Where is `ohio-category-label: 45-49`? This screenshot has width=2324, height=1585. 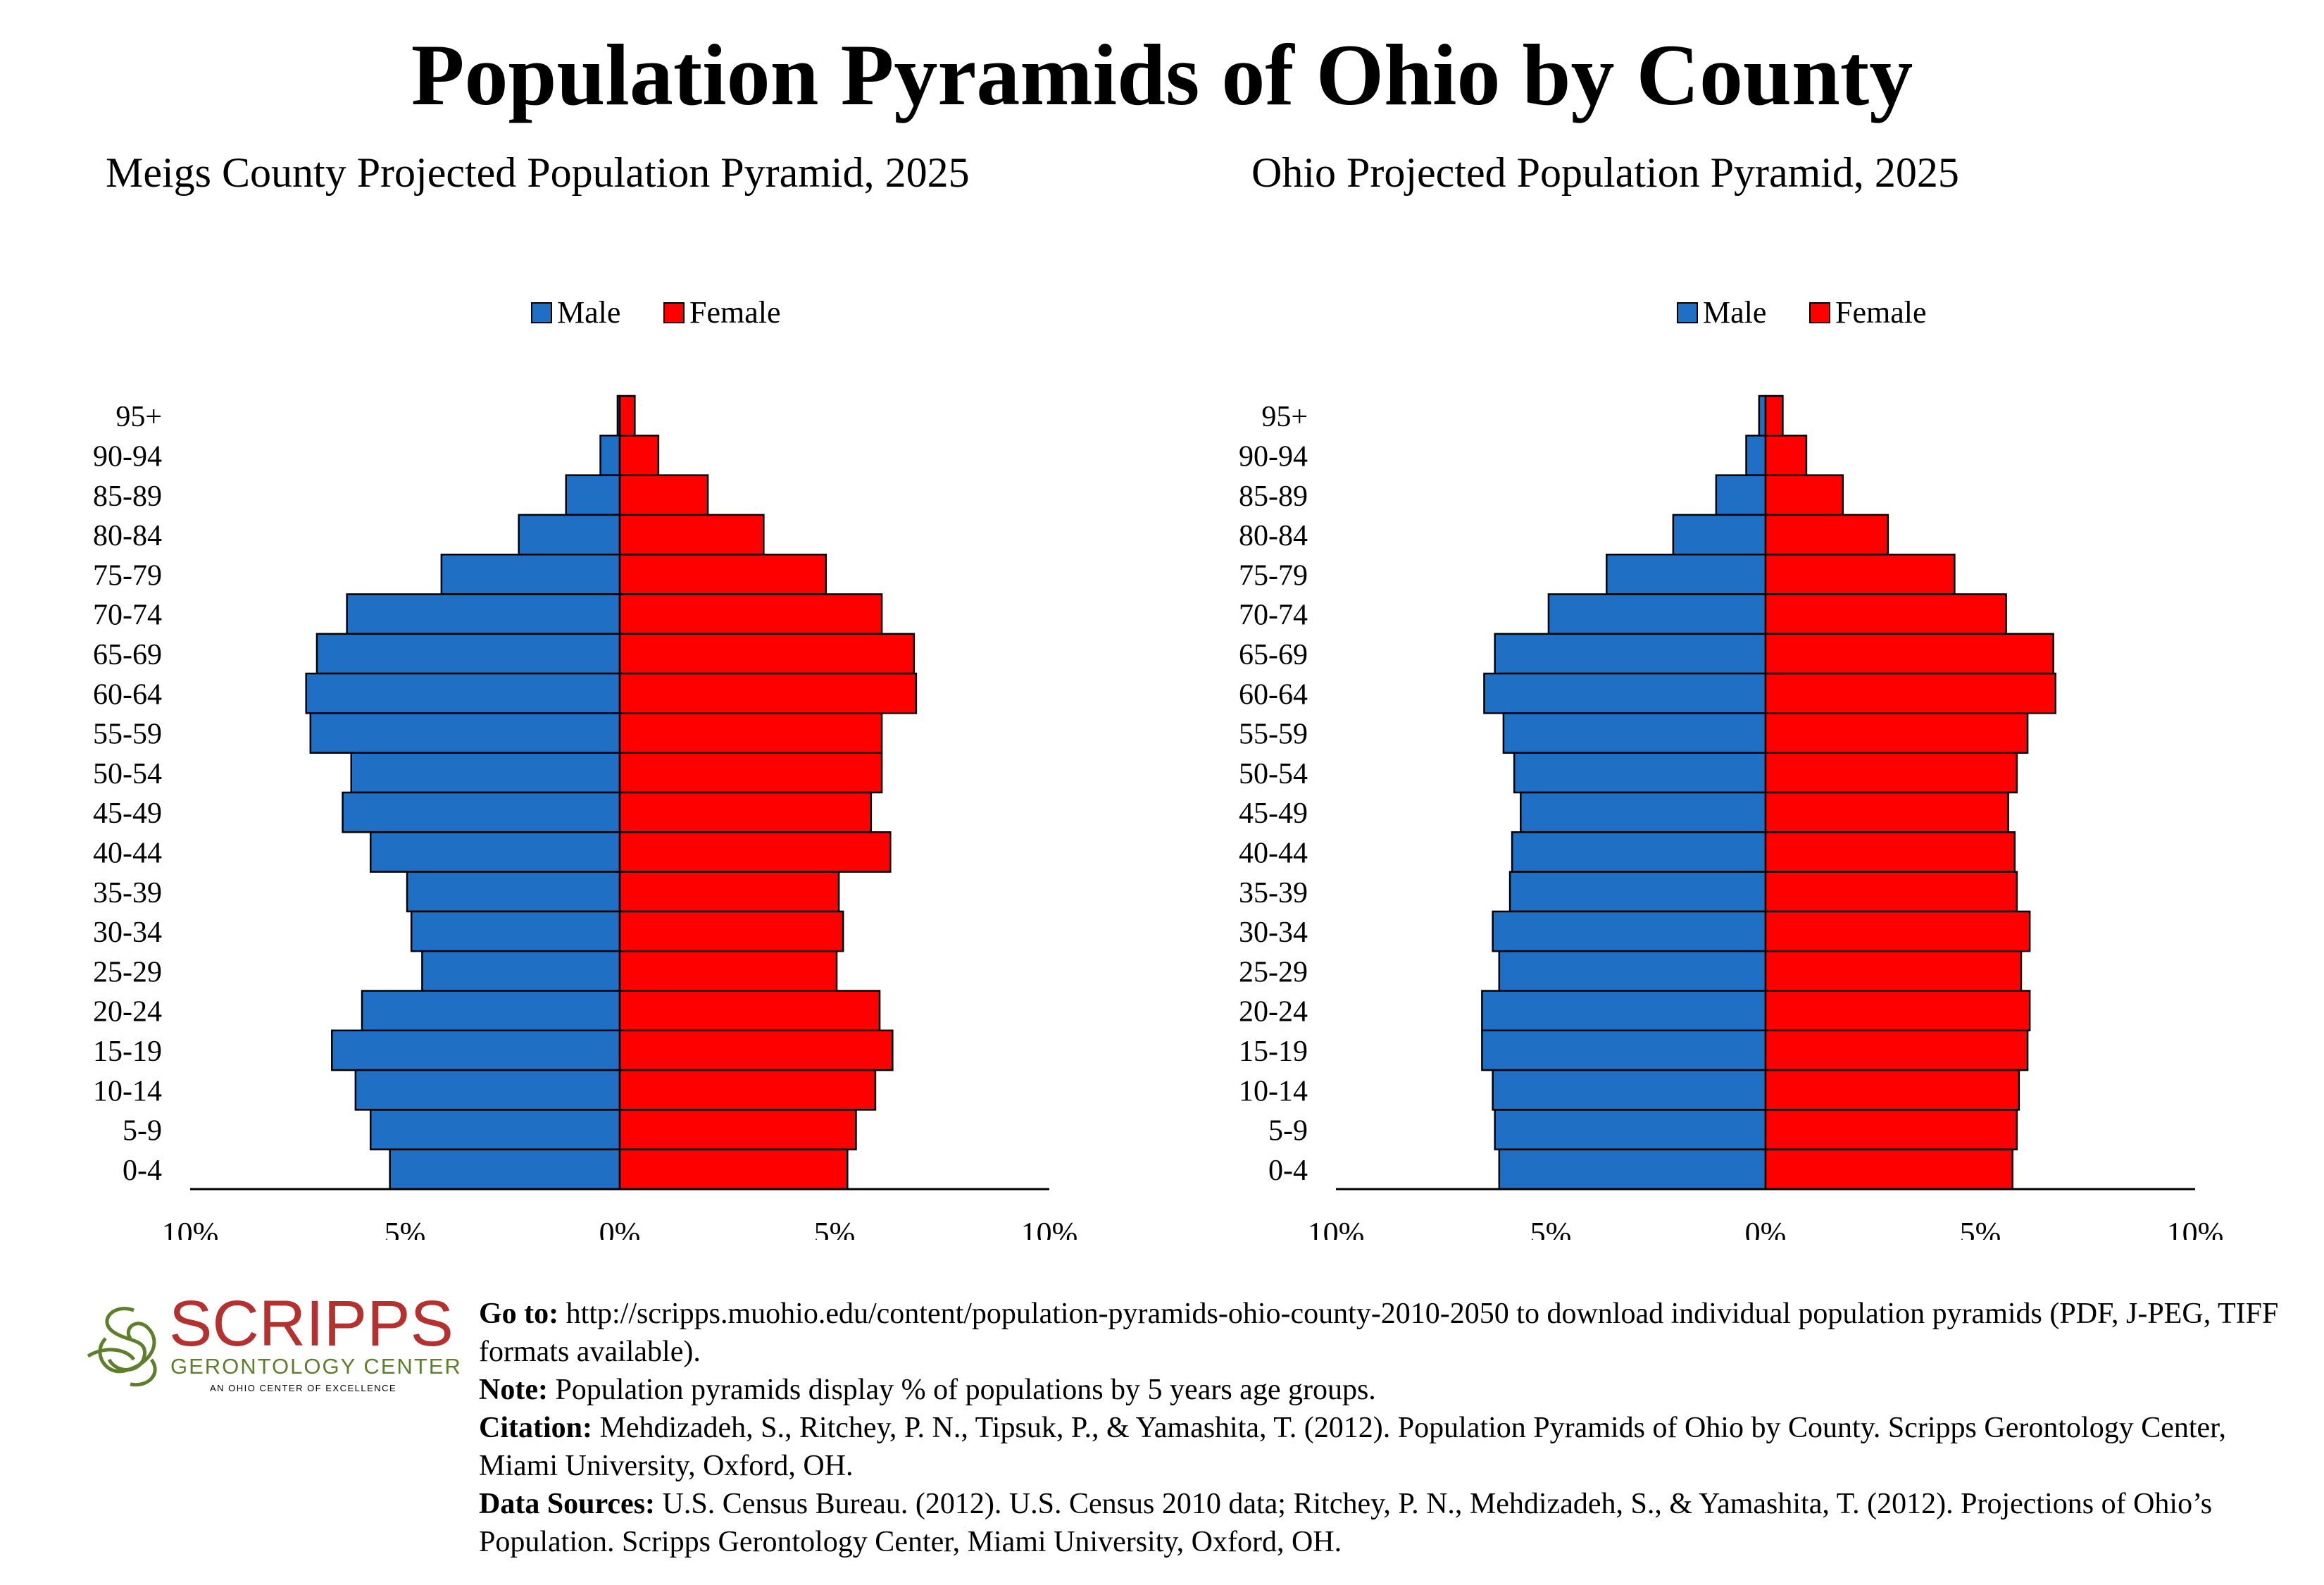
ohio-category-label: 45-49 is located at coordinates (1273, 814).